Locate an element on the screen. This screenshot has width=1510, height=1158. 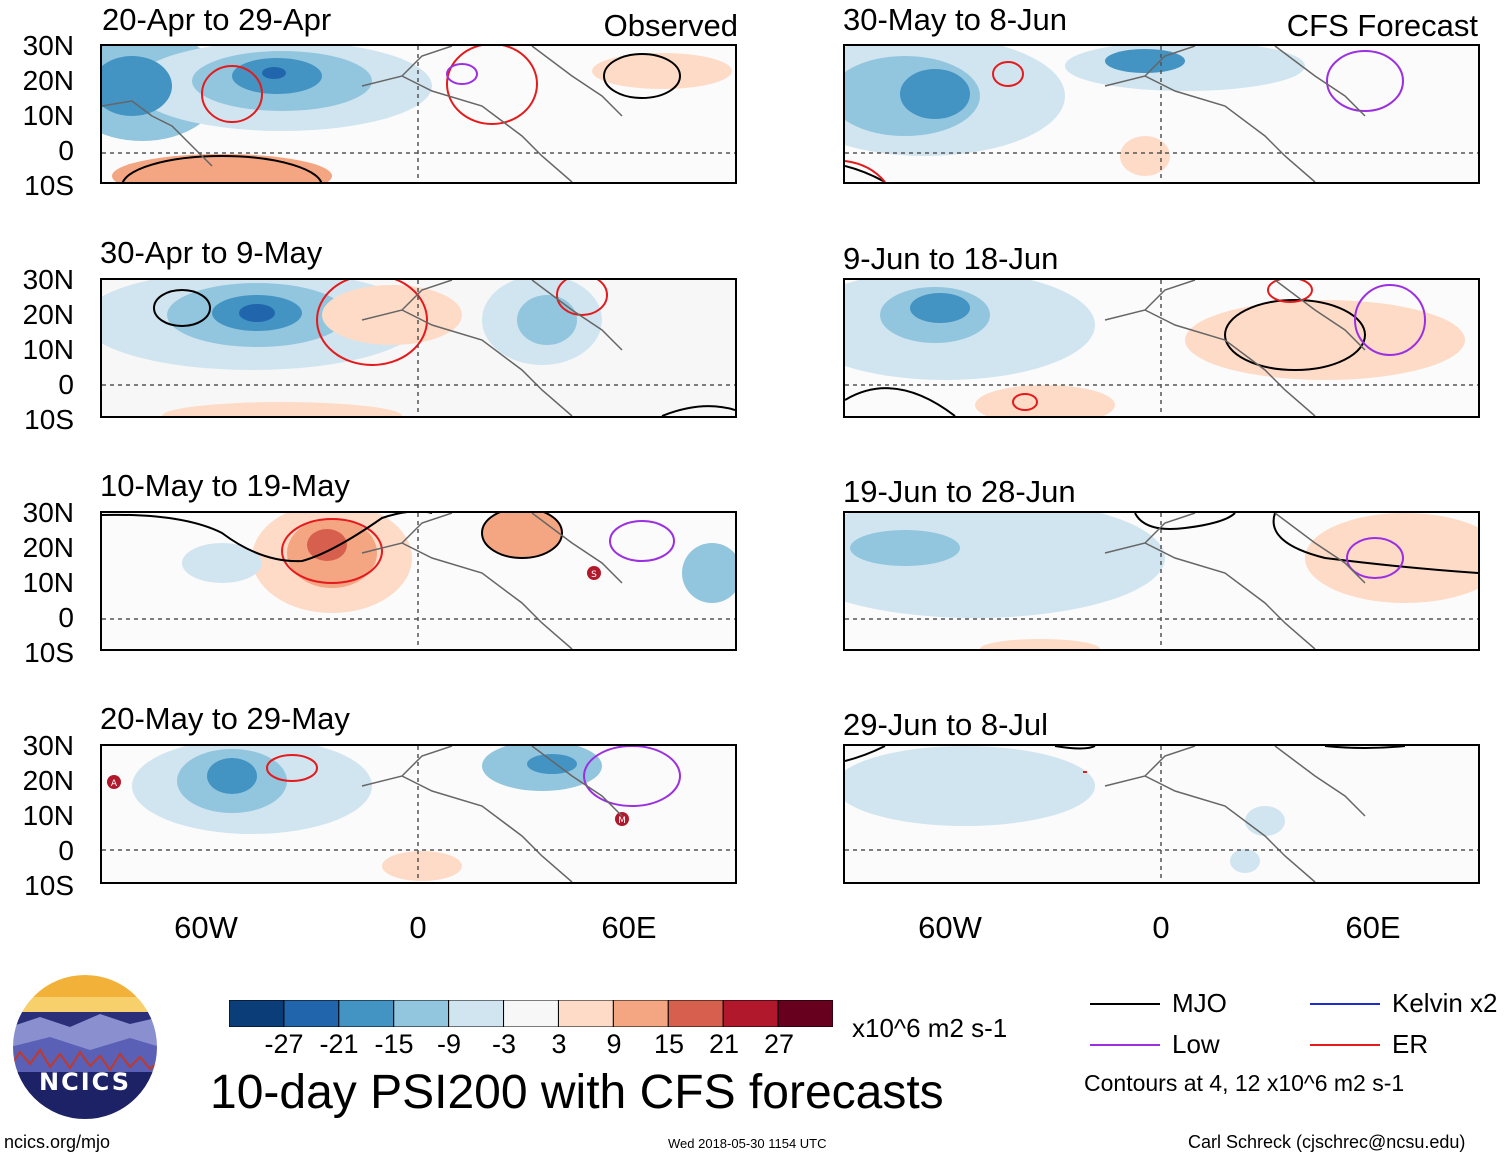
lon-label-fc-0: 0 is located at coordinates (1161, 927).